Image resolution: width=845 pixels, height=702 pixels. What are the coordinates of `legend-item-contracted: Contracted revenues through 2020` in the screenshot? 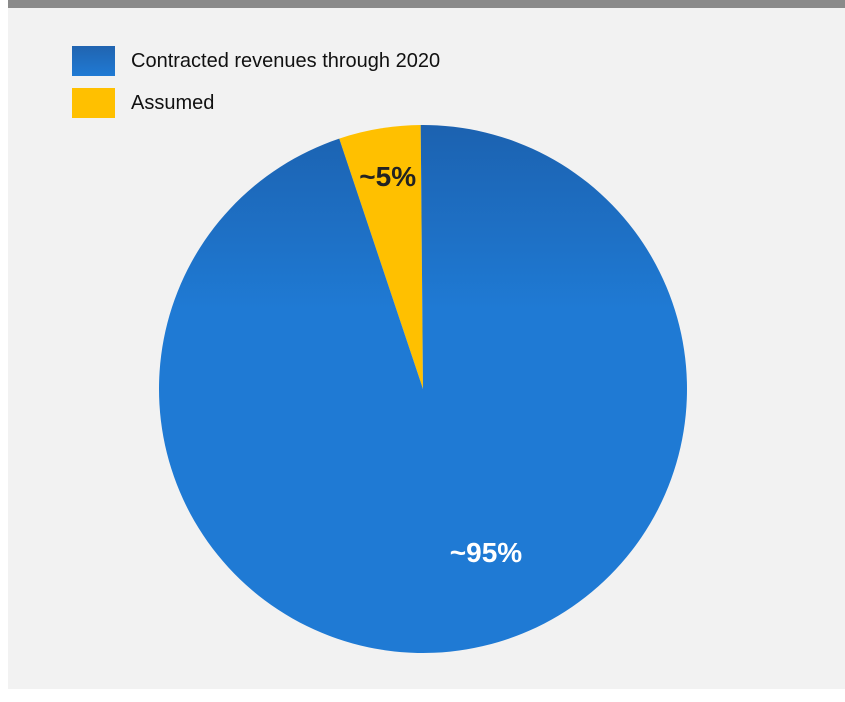 It's located at (256, 61).